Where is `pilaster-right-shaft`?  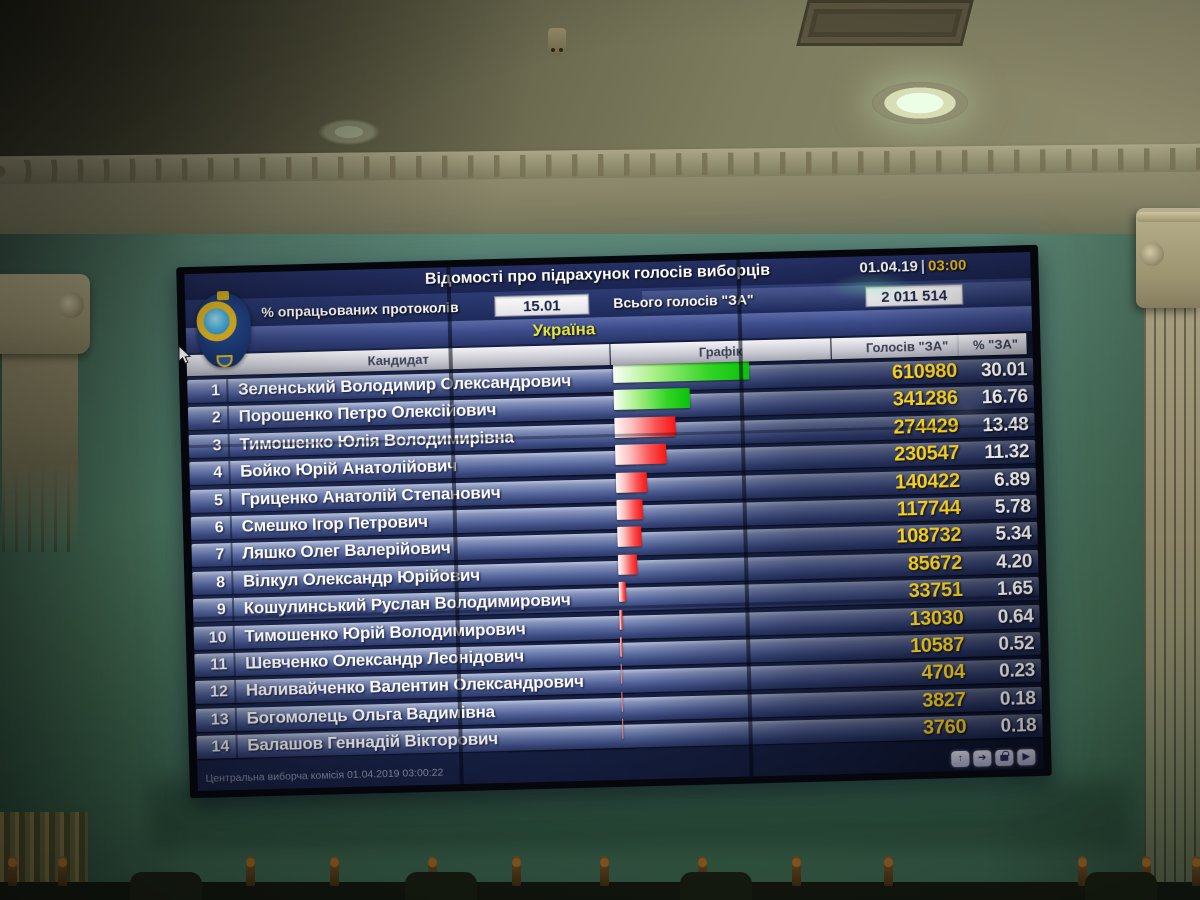
pilaster-right-shaft is located at coordinates (1172, 602).